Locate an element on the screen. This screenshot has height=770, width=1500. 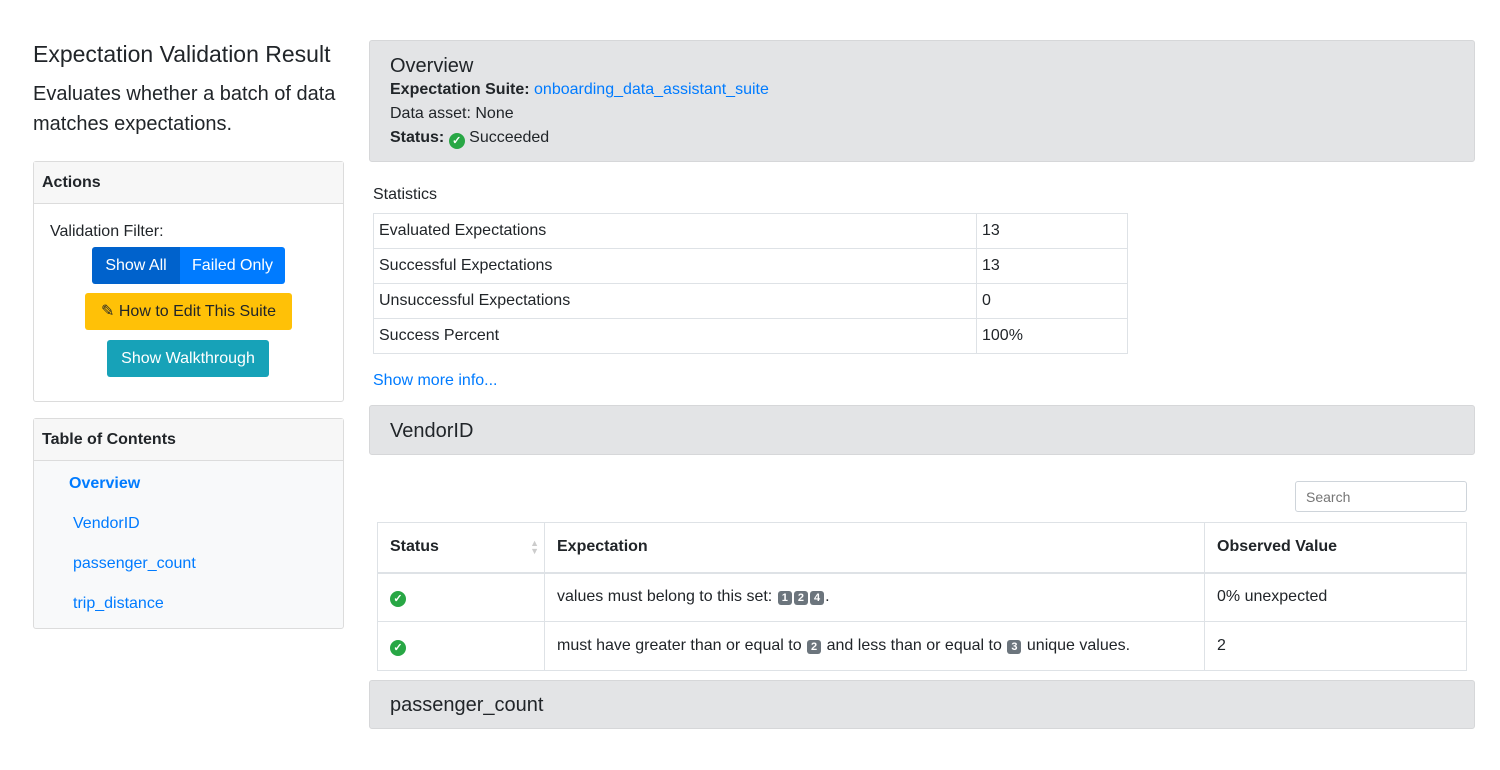
toc-item-trip-distance: trip_distance is located at coordinates (118, 603).